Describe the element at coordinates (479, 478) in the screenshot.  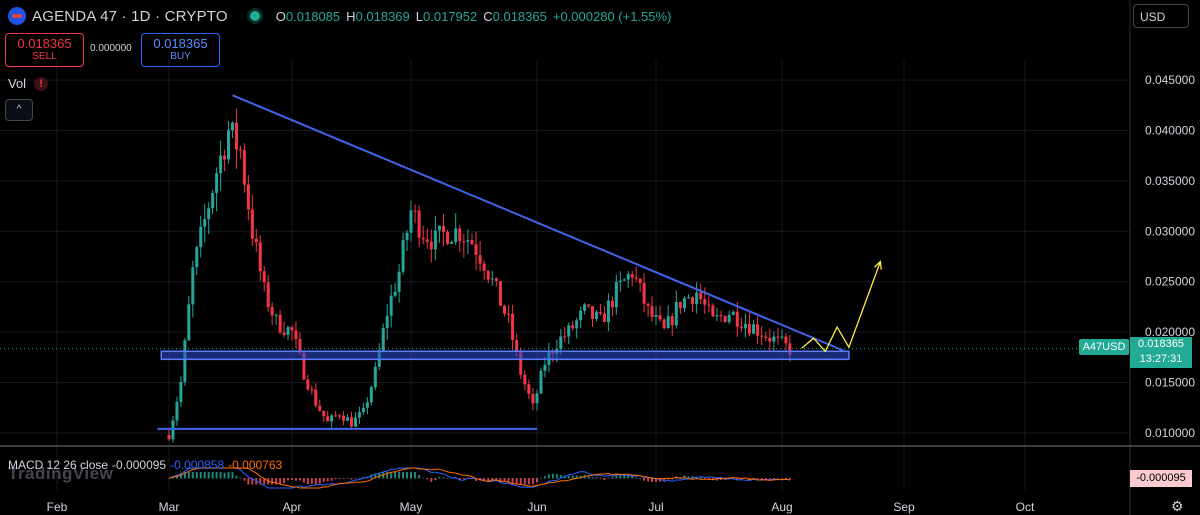
I see `macd-pane` at that location.